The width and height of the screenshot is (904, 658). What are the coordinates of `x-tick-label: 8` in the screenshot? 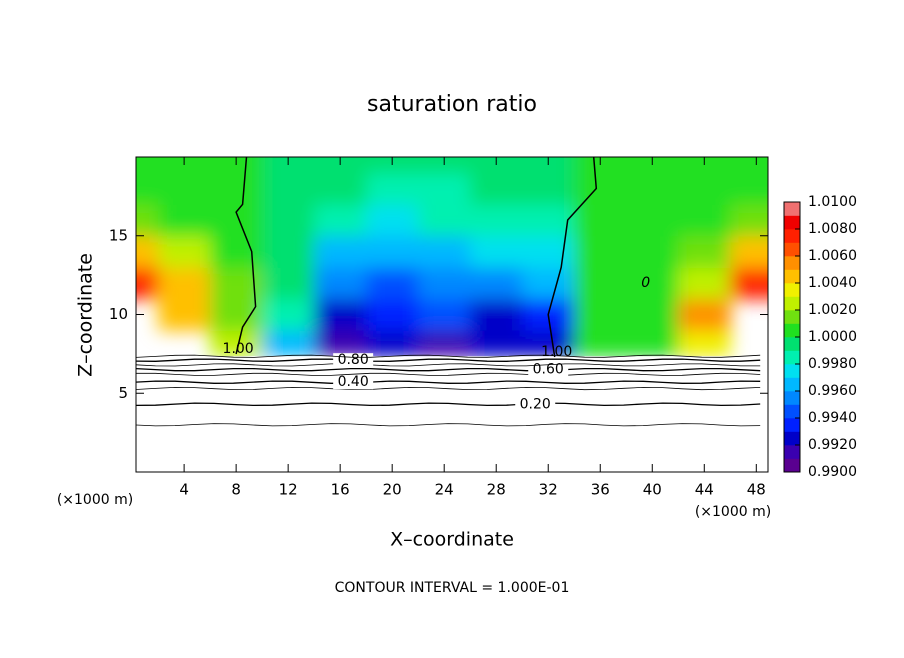 It's located at (236, 490).